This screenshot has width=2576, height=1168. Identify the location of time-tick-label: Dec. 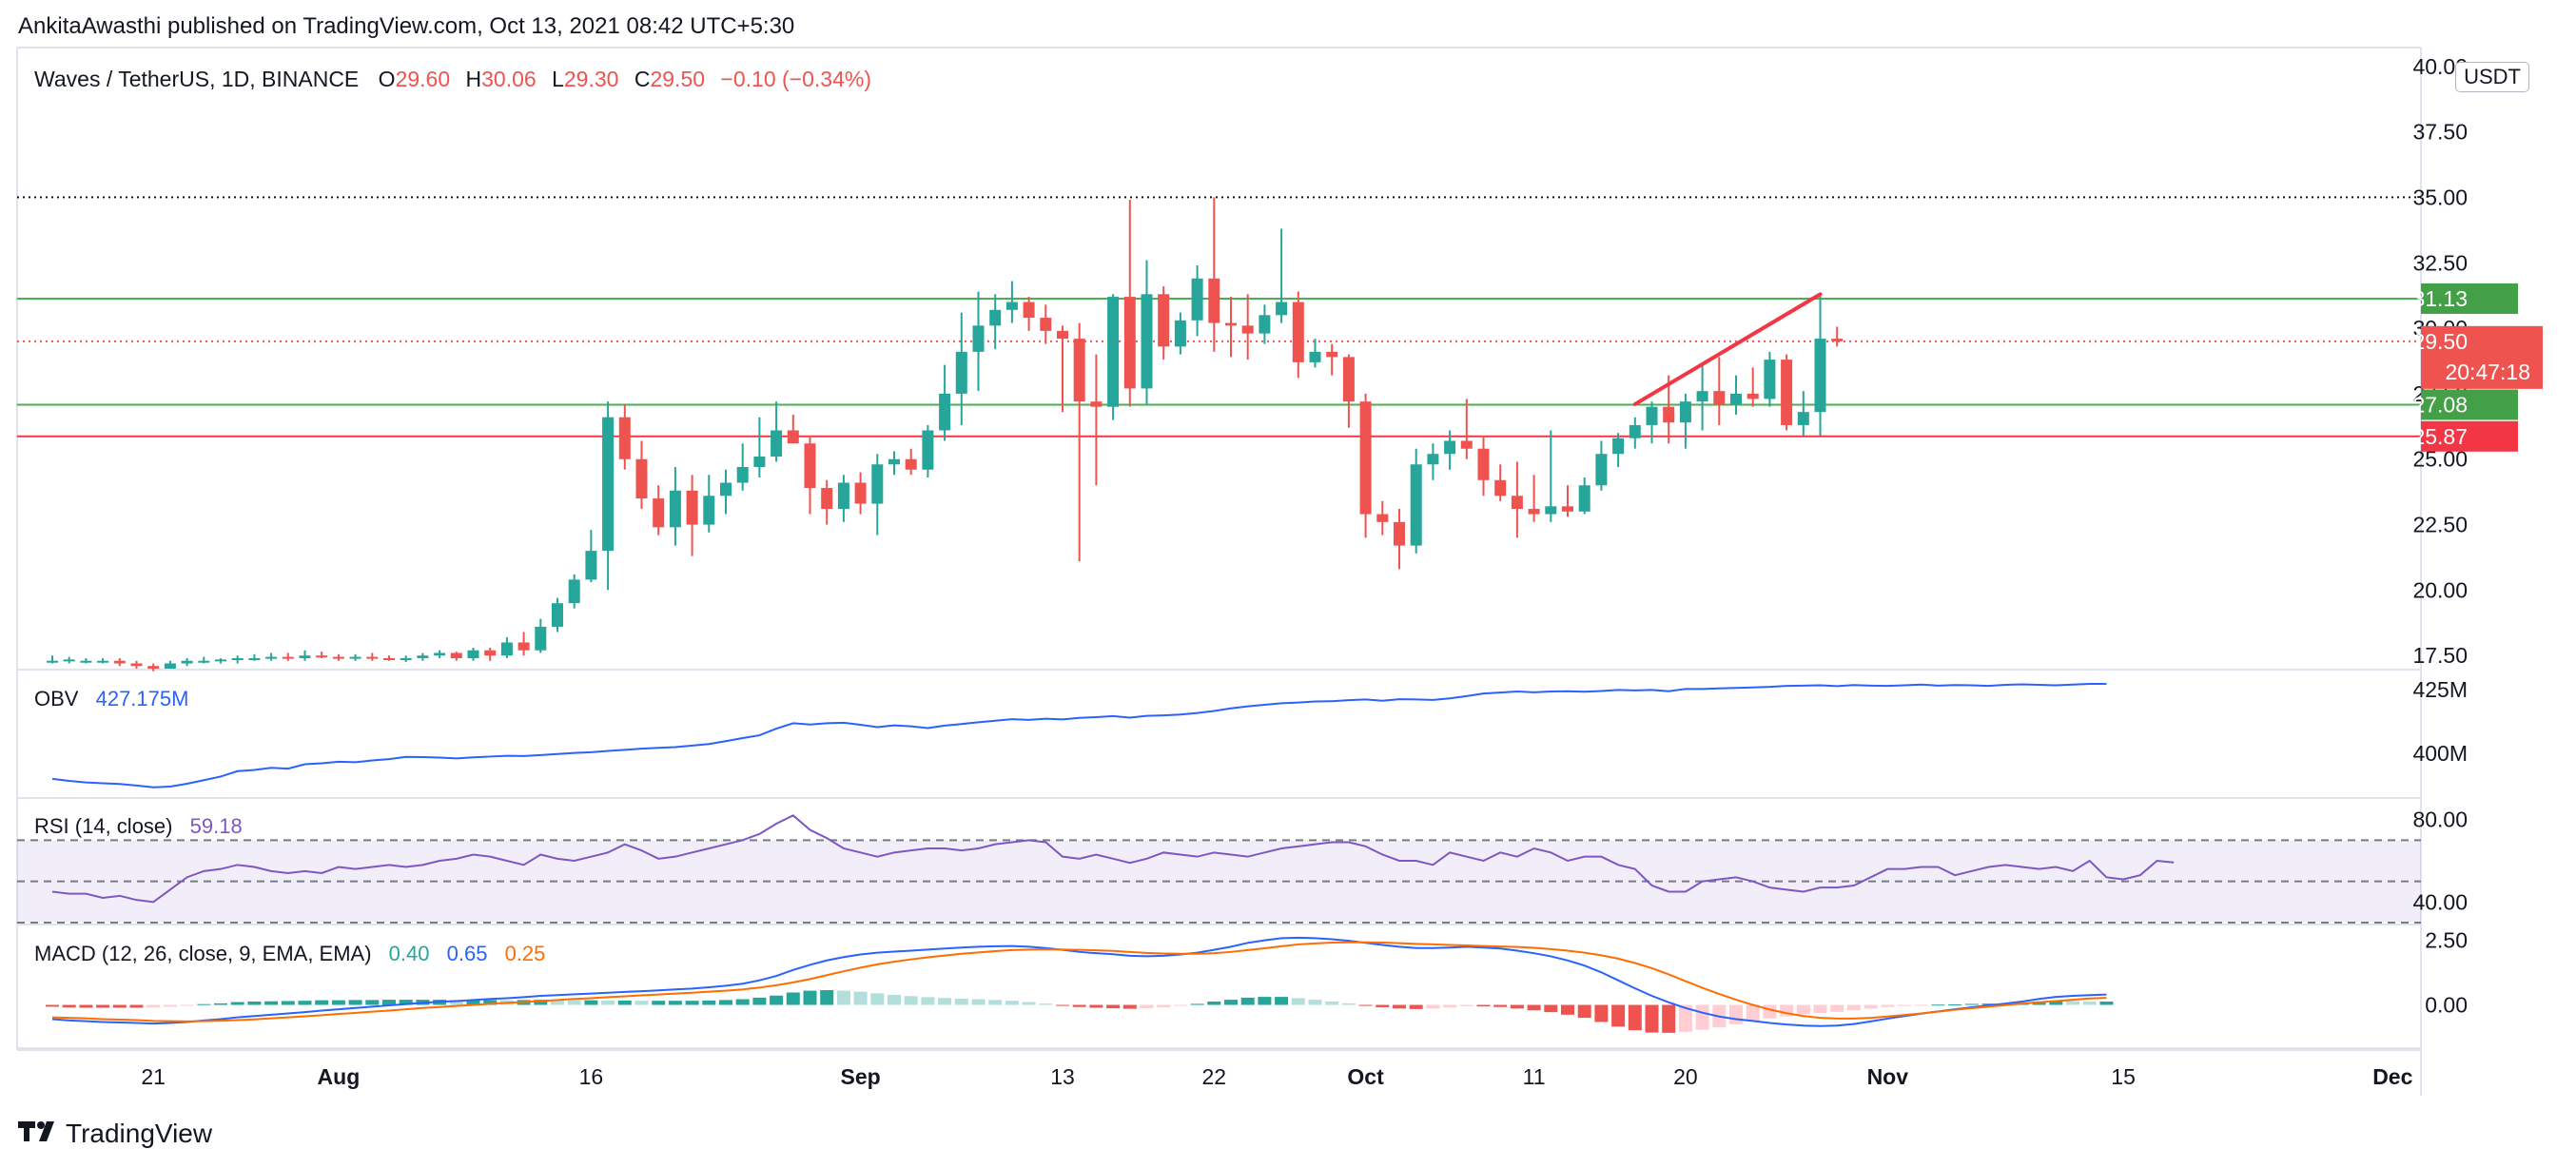
(2392, 1077).